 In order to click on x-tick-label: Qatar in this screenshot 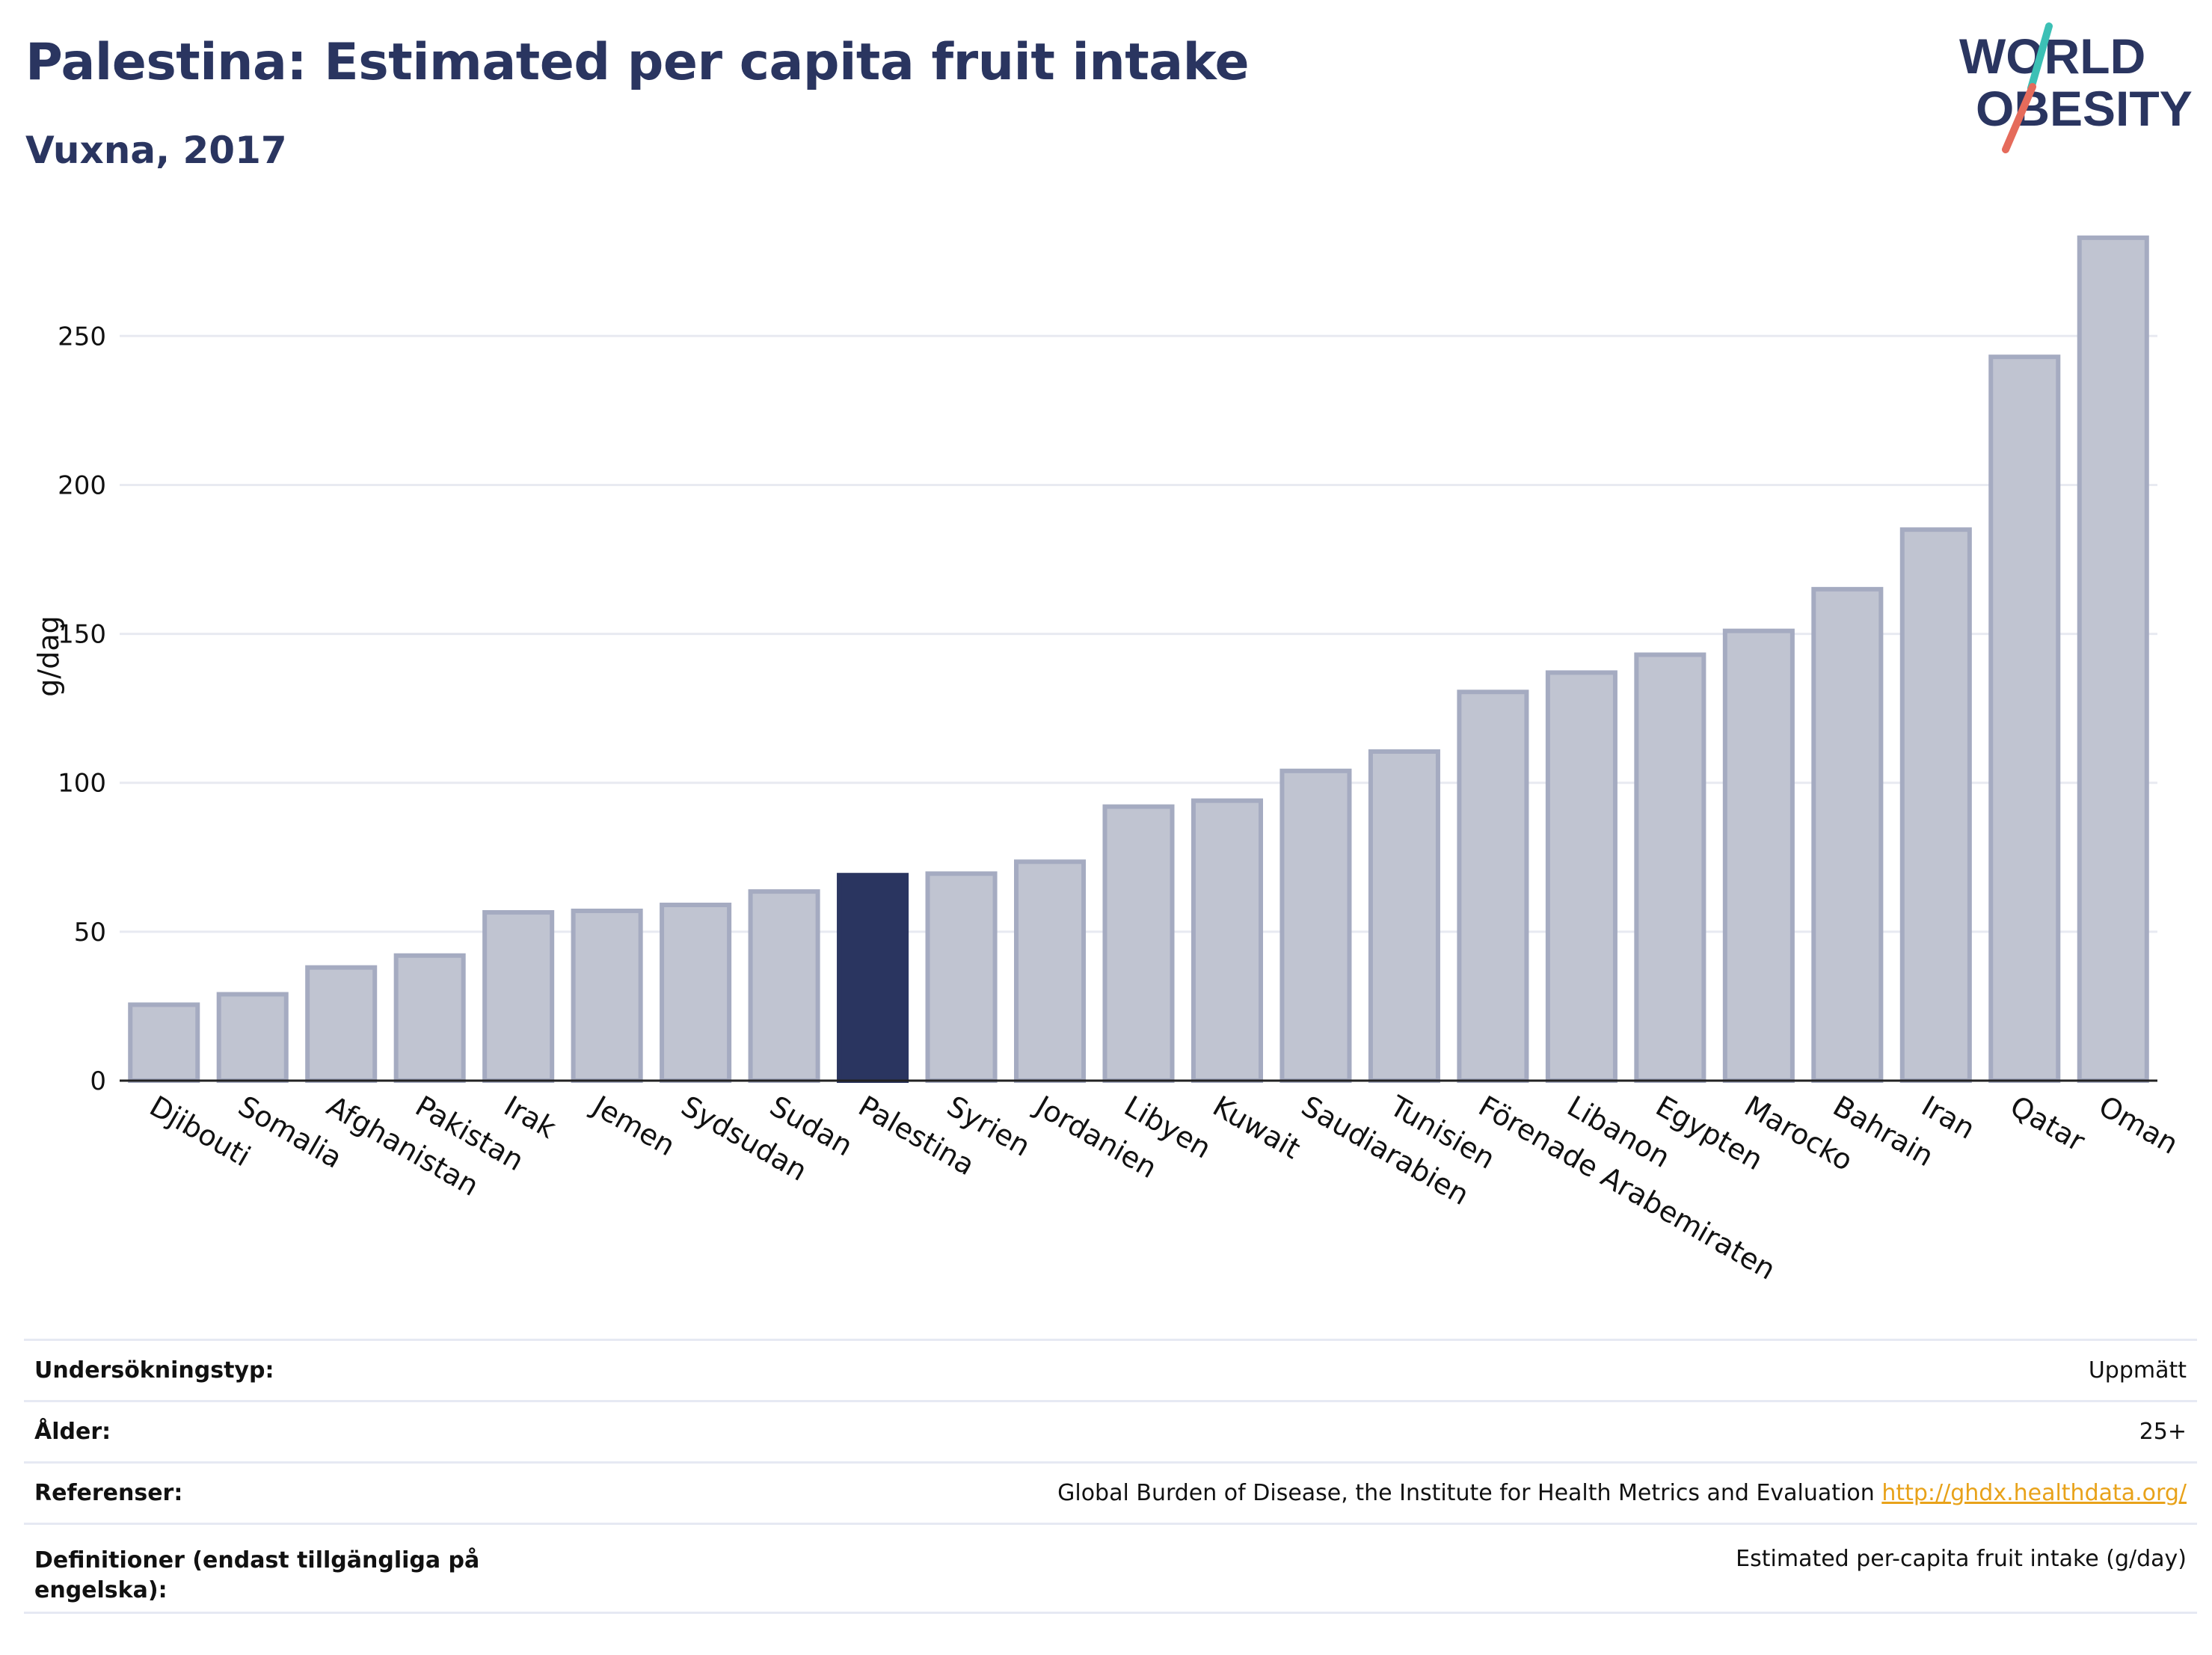, I will do `click(2048, 1124)`.